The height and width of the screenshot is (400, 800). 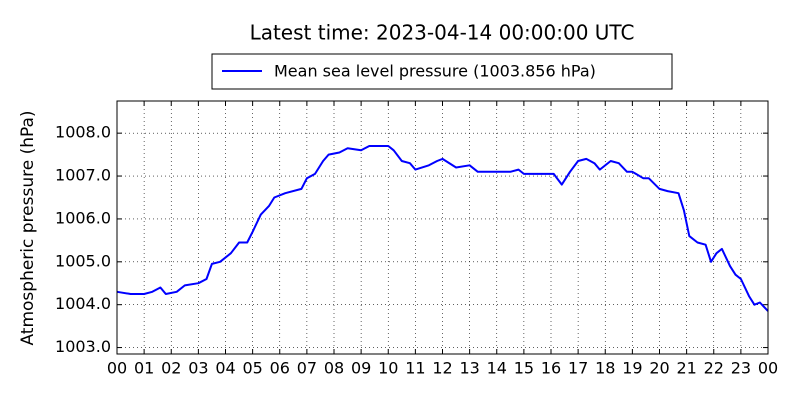 What do you see at coordinates (83, 303) in the screenshot?
I see `y-tick-label: 1004.0` at bounding box center [83, 303].